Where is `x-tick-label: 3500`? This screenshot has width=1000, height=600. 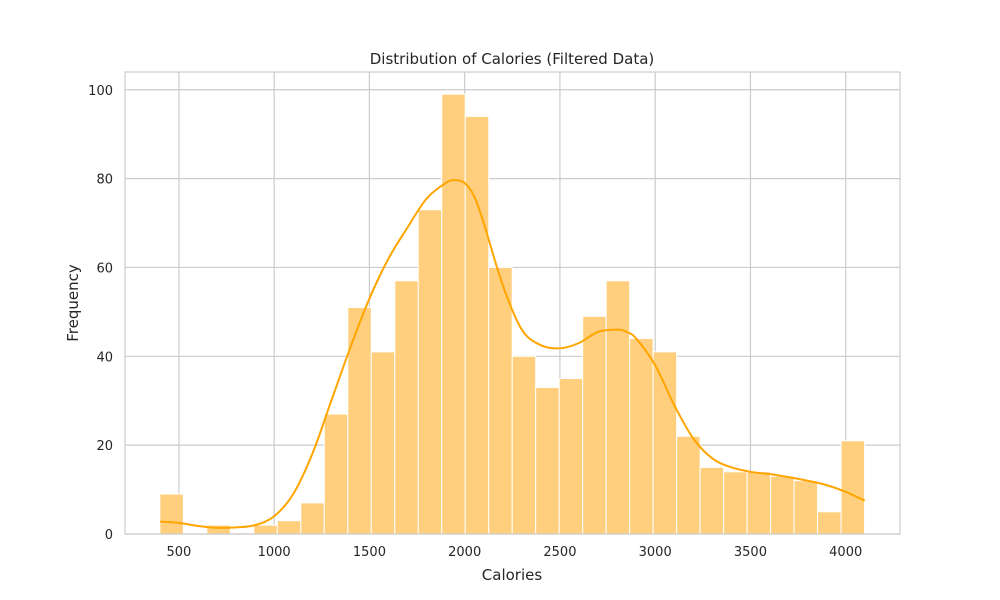 x-tick-label: 3500 is located at coordinates (750, 552).